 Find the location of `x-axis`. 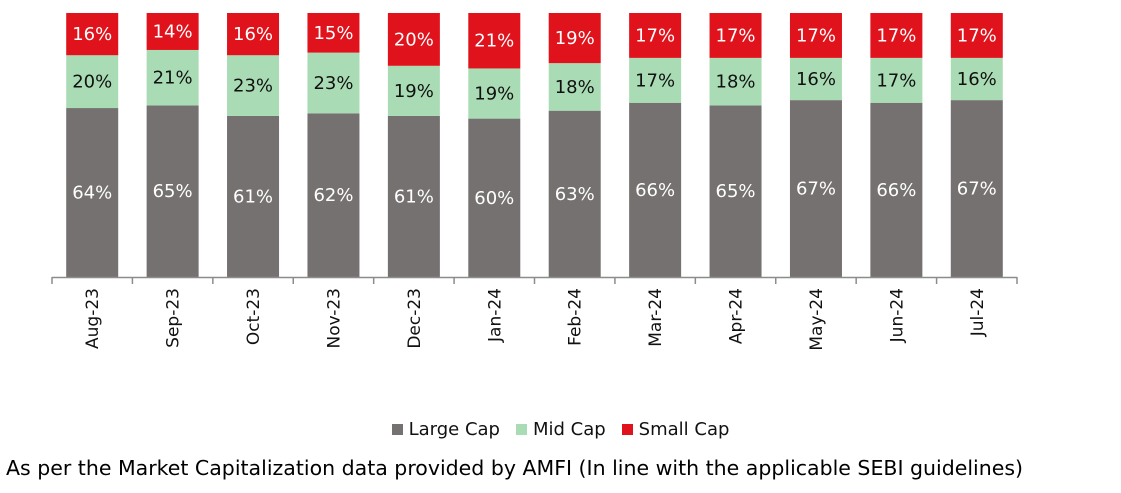

x-axis is located at coordinates (534, 280).